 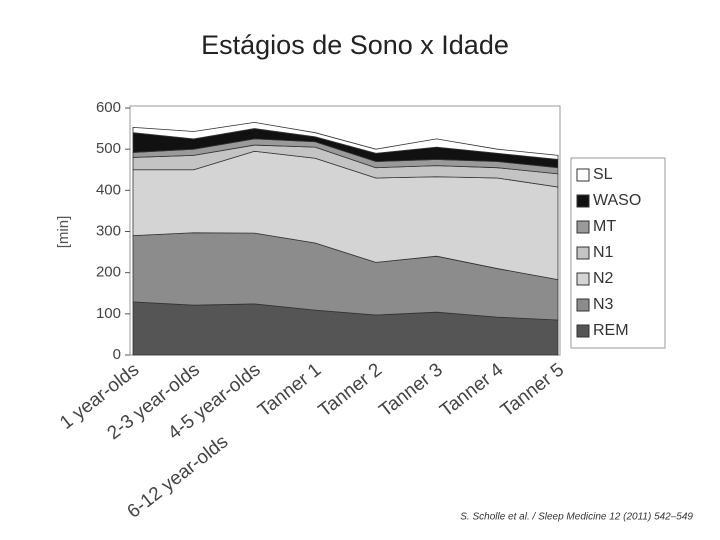 I want to click on y-tick-label: 600, so click(x=108, y=107).